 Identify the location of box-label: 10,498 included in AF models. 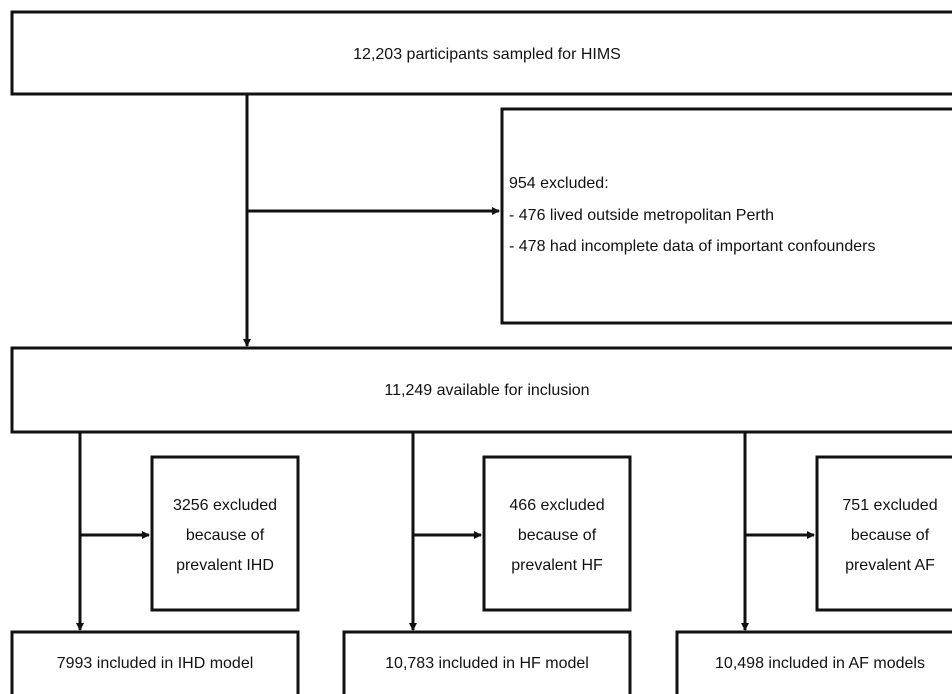
(820, 663).